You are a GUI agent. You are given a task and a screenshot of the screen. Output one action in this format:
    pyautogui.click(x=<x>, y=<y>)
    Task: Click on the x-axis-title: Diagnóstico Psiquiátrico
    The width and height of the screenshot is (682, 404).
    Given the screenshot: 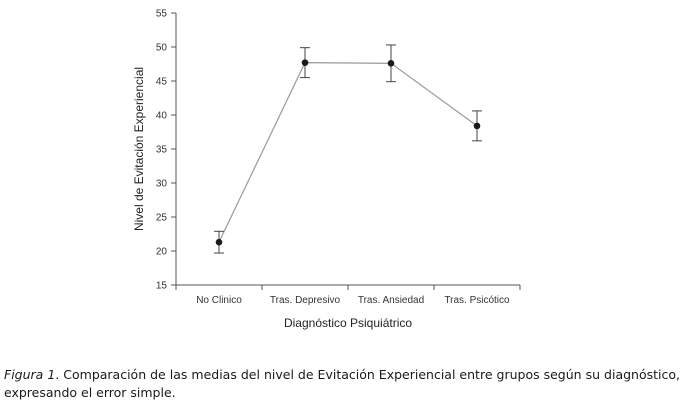 What is the action you would take?
    pyautogui.click(x=348, y=323)
    